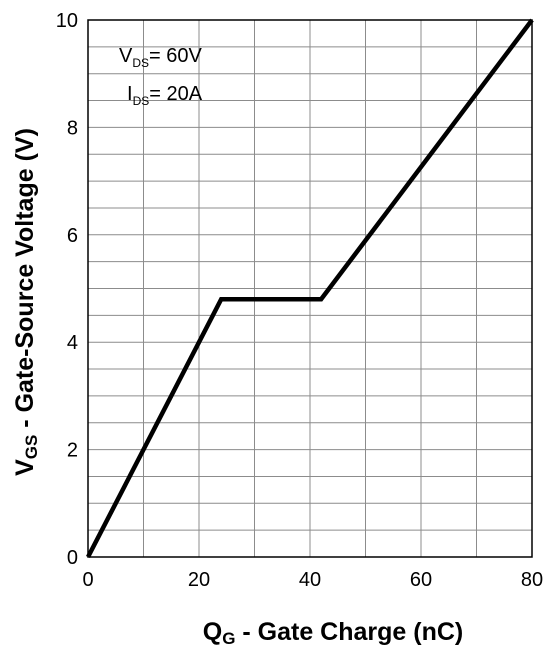  I want to click on y-tick-label: 8, so click(72, 128).